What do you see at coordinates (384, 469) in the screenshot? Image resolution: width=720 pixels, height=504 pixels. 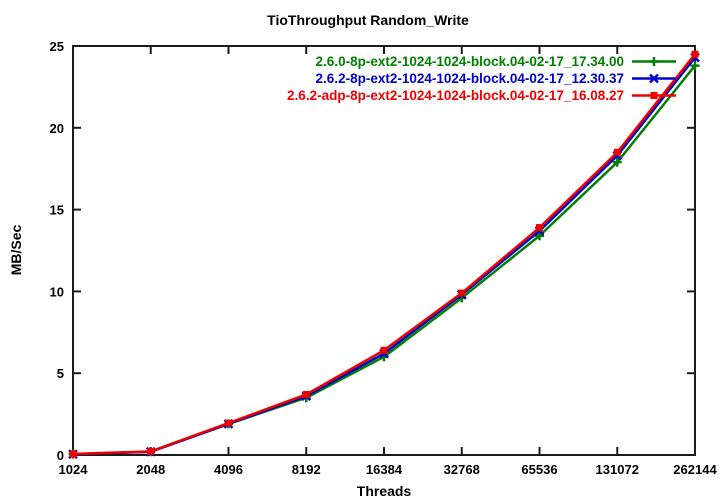 I see `x-tick-label: 16384` at bounding box center [384, 469].